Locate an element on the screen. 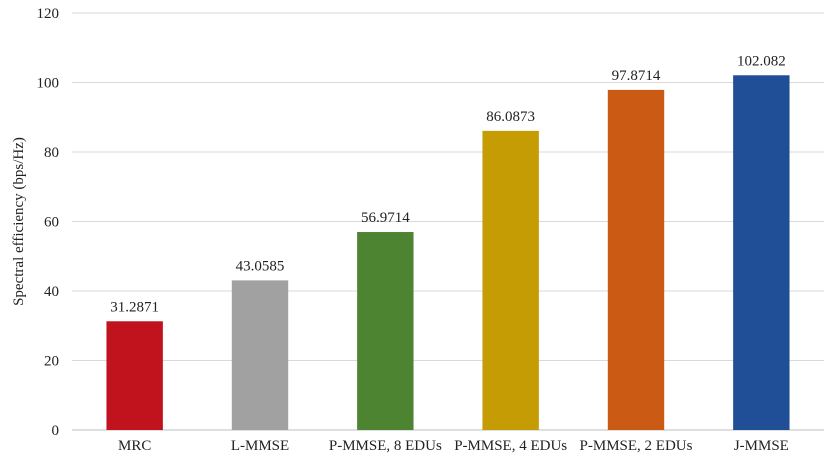 The image size is (834, 457). bar-l-mmse is located at coordinates (260, 355).